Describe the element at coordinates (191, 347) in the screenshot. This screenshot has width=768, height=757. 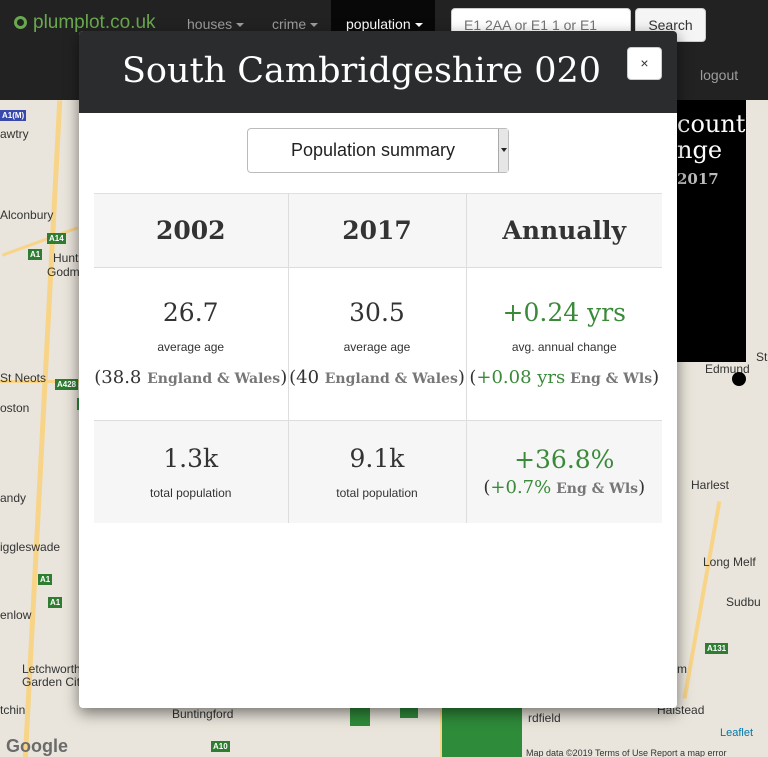
I see `age-2002-label: average age` at that location.